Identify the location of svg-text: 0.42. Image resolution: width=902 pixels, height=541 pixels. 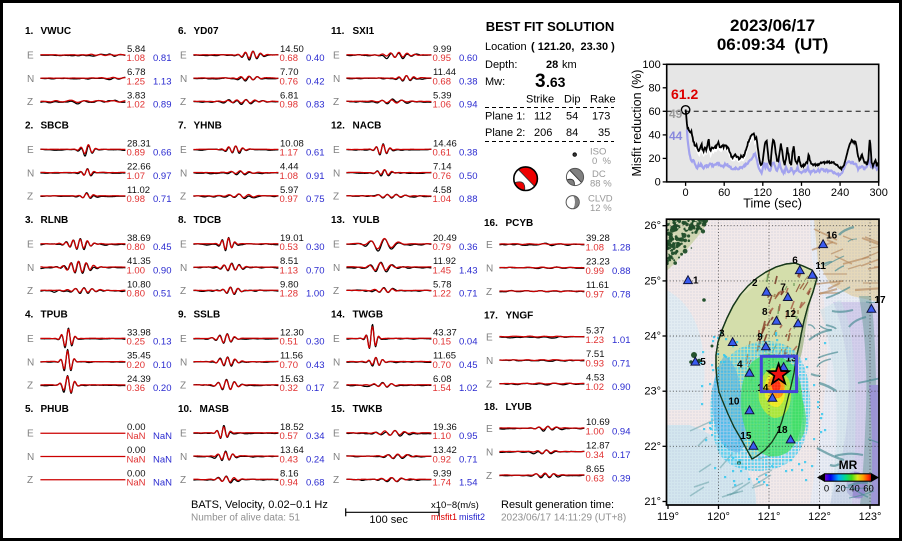
(315, 81).